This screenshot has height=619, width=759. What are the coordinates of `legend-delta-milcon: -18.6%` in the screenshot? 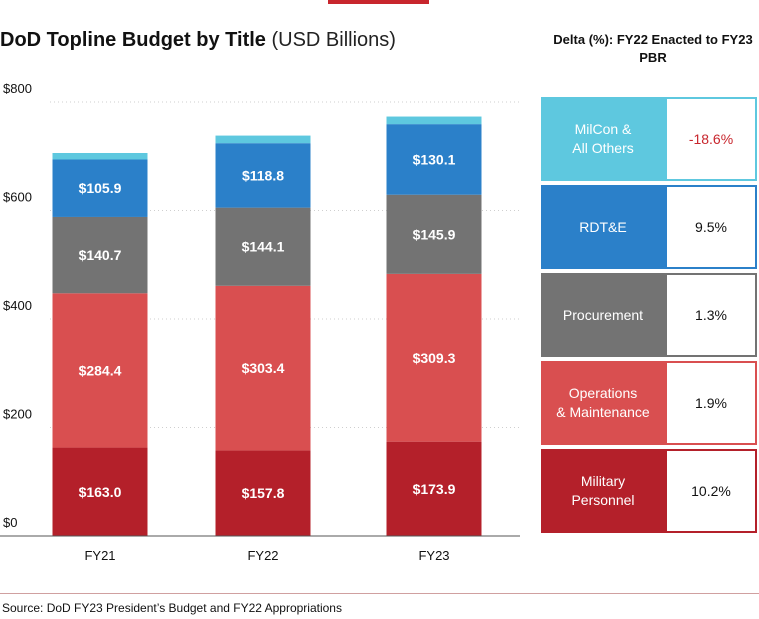 It's located at (711, 139).